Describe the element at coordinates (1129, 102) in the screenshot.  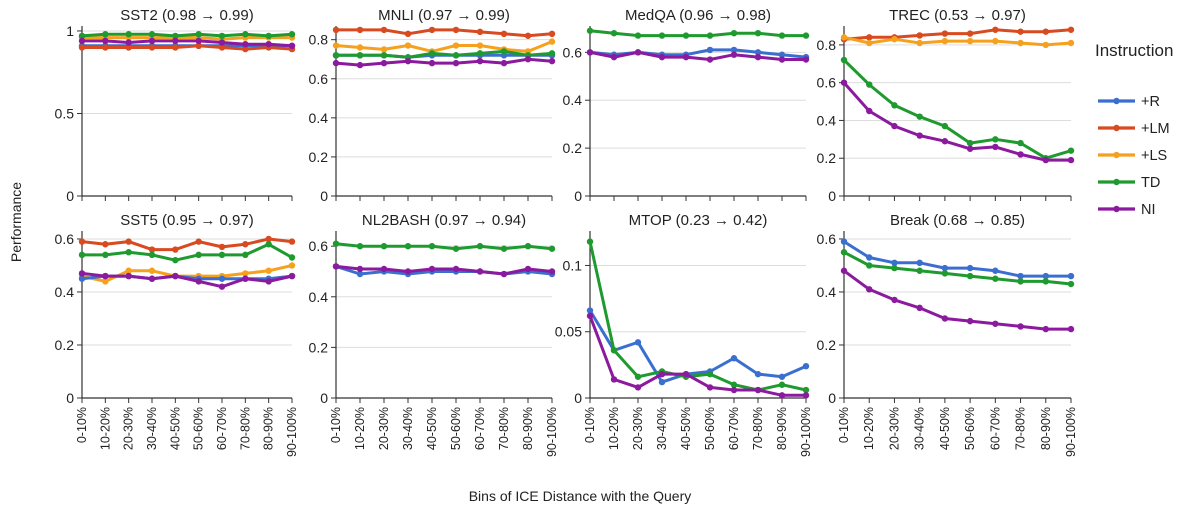
I see `legend-item: +R` at that location.